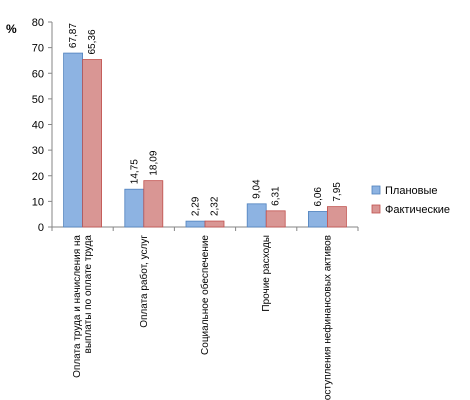 This screenshot has height=400, width=470. Describe the element at coordinates (327, 317) in the screenshot. I see `category-label: Поступления нефинансовых активов` at that location.